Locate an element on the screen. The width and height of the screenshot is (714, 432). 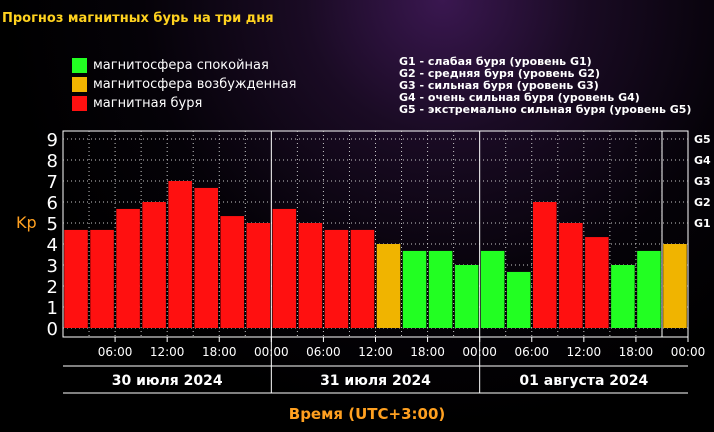
storm-level-g4: G4 - очень сильная буря (уровень G4) is located at coordinates (519, 97).